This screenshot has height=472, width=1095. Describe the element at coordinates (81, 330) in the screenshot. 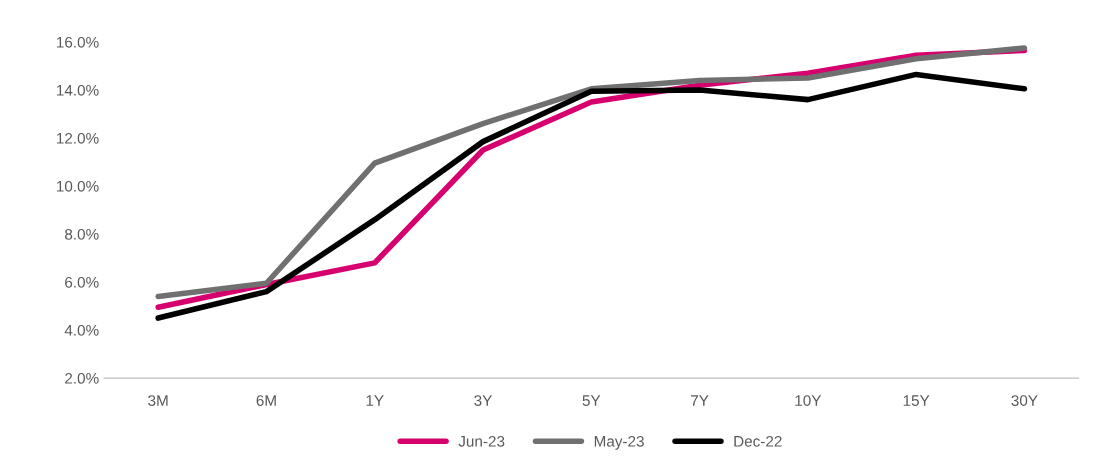

I see `y-tick-label: 4.0%` at that location.